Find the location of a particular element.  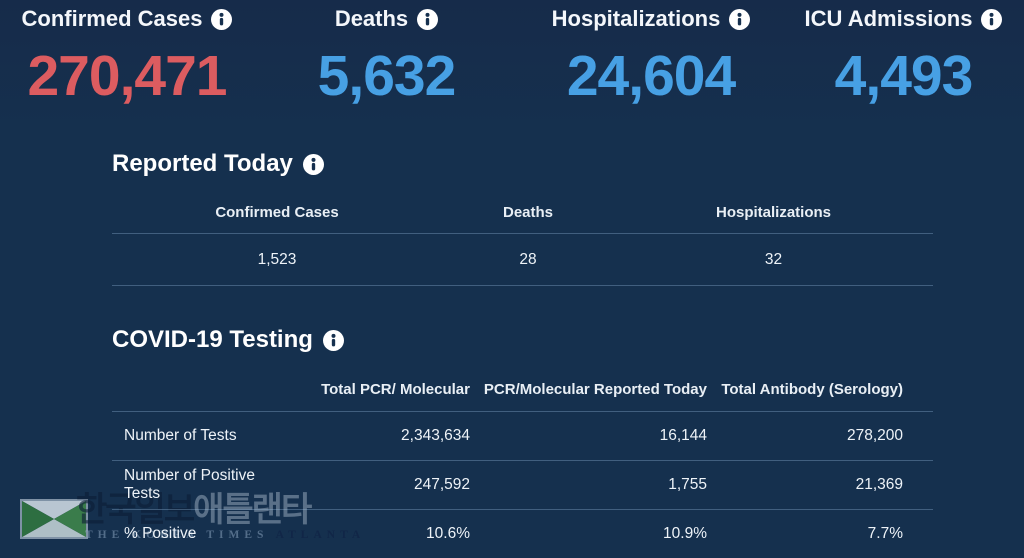

stat-icu-admissions-value: 4,493 is located at coordinates (904, 76).